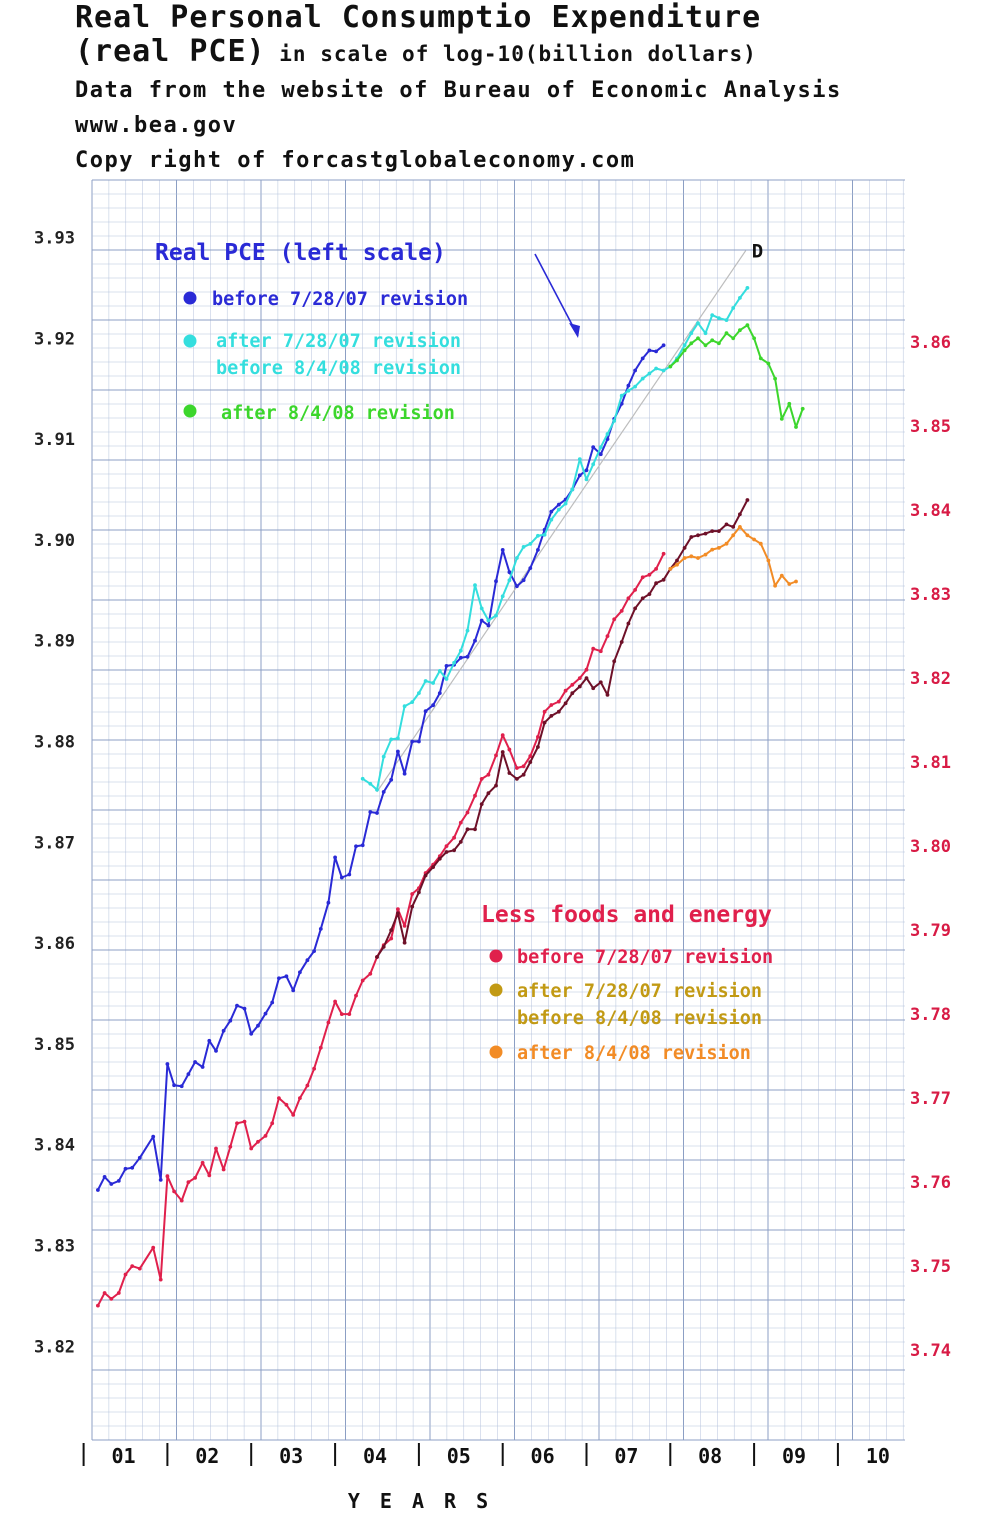 The image size is (1000, 1530). What do you see at coordinates (54, 743) in the screenshot?
I see `left-tick-label: 3.88` at bounding box center [54, 743].